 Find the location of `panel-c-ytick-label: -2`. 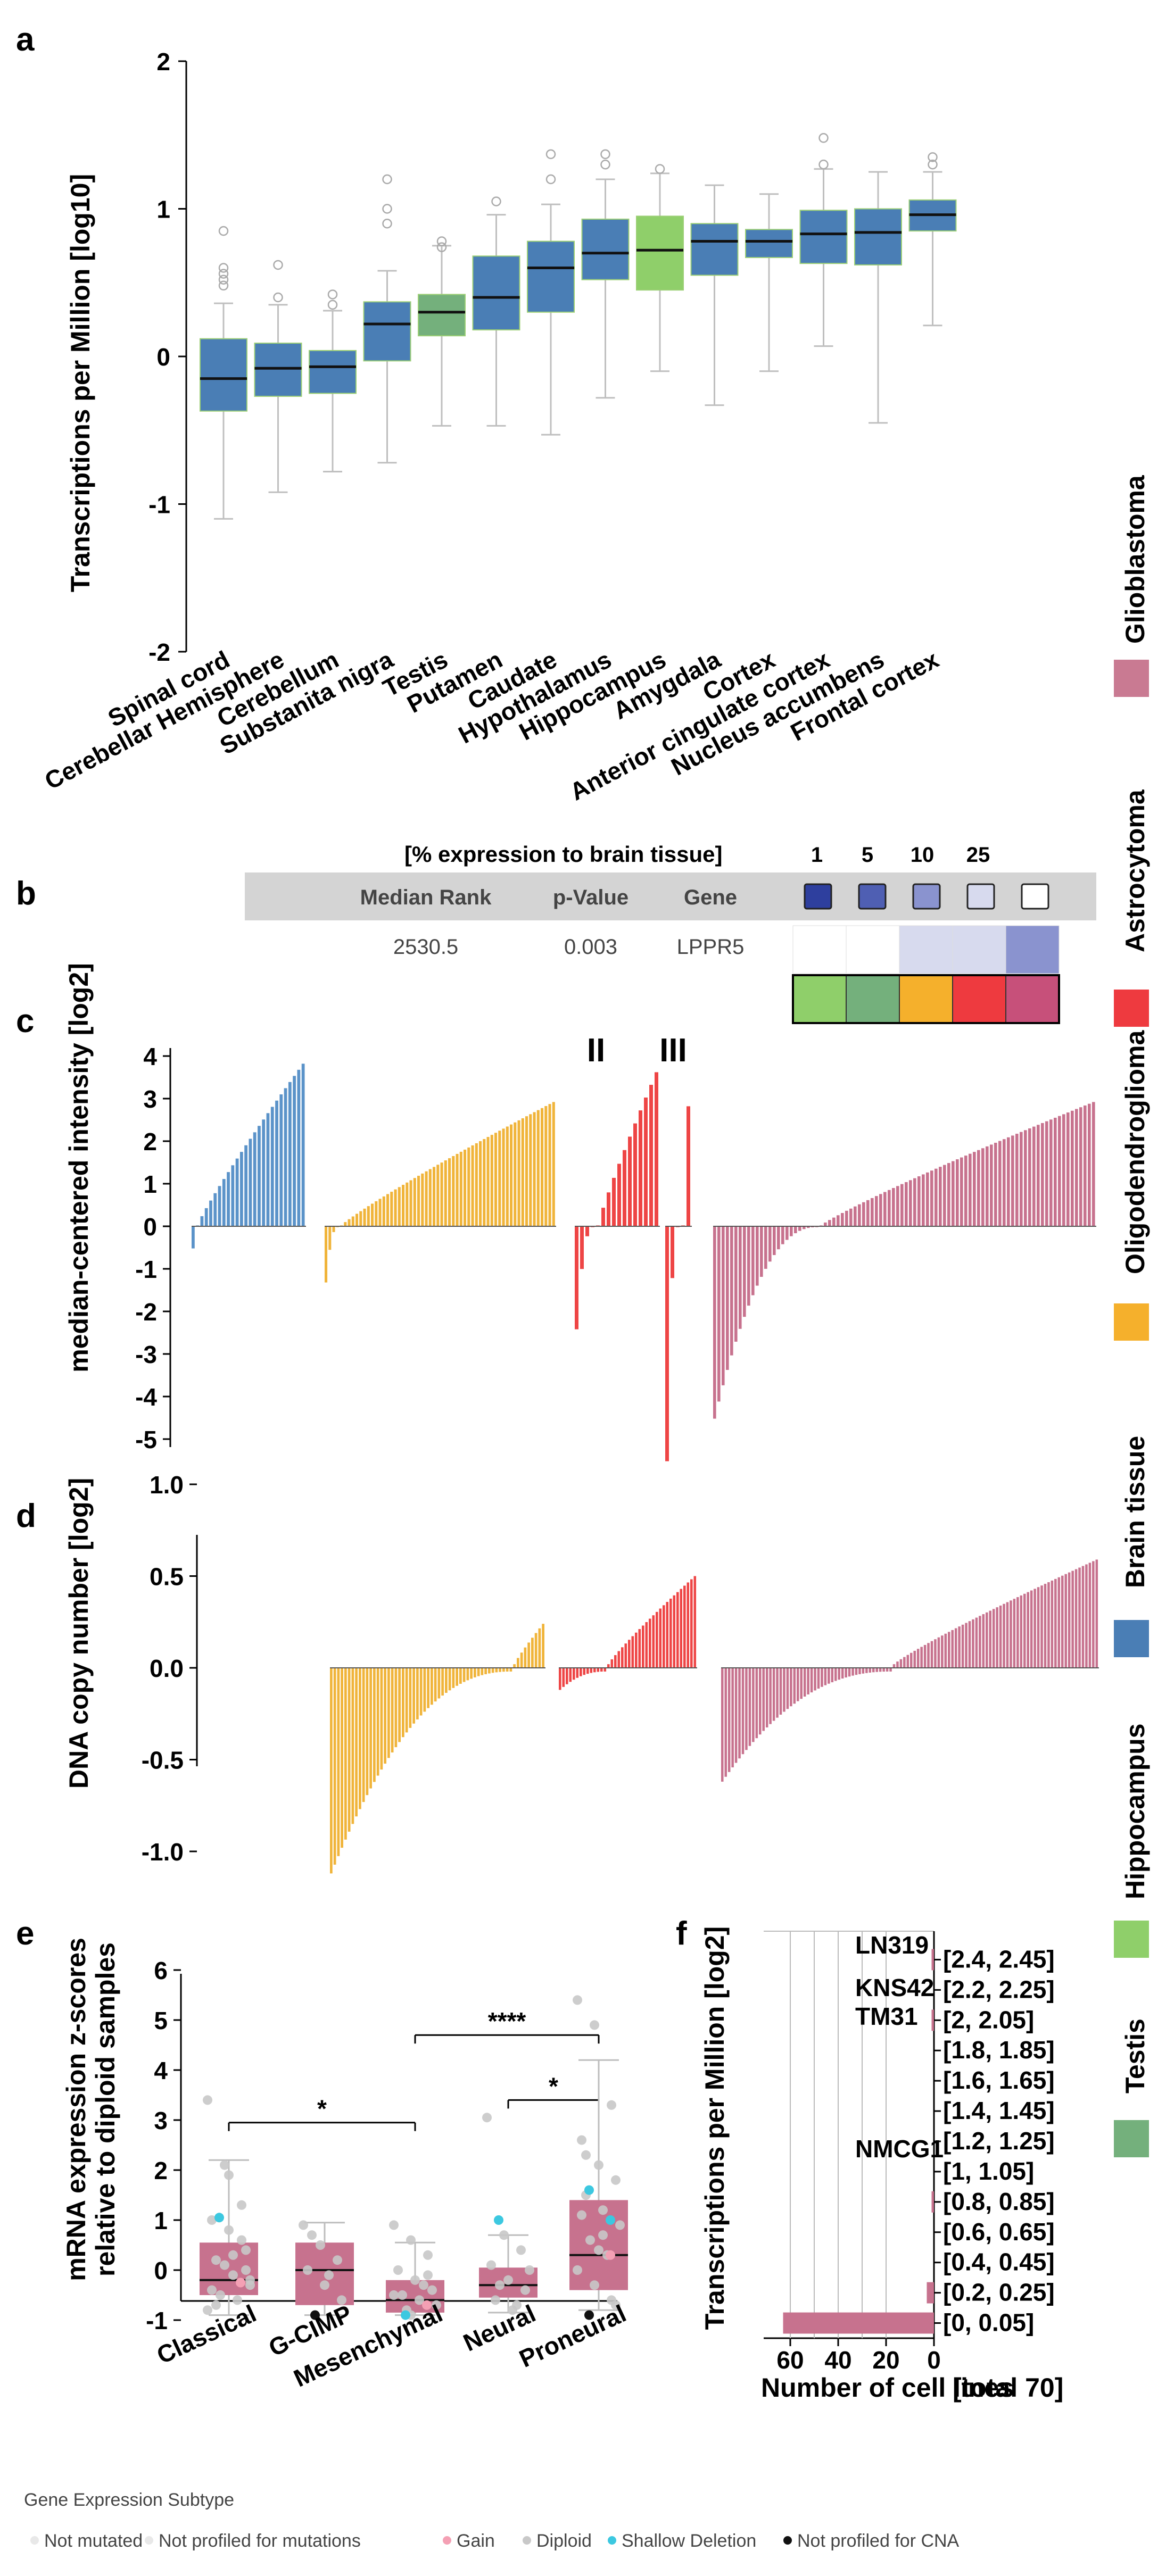

panel-c-ytick-label: -2 is located at coordinates (146, 1312).